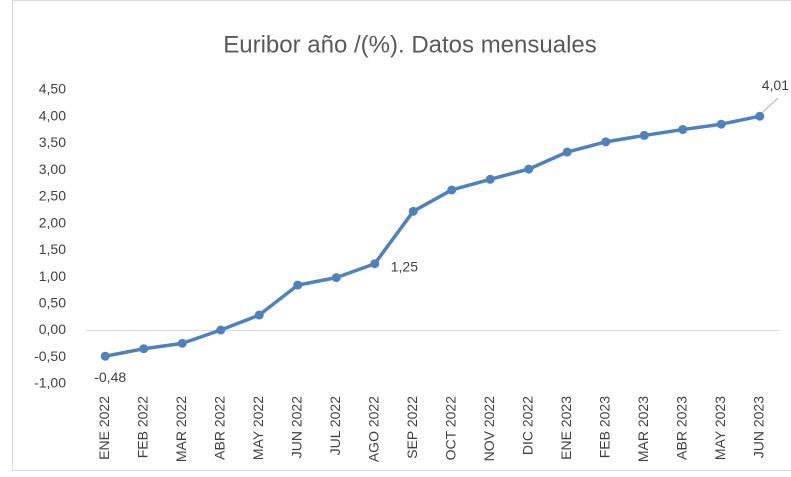 The width and height of the screenshot is (791, 477). What do you see at coordinates (104, 428) in the screenshot?
I see `x-tick-label: ENE 2022` at bounding box center [104, 428].